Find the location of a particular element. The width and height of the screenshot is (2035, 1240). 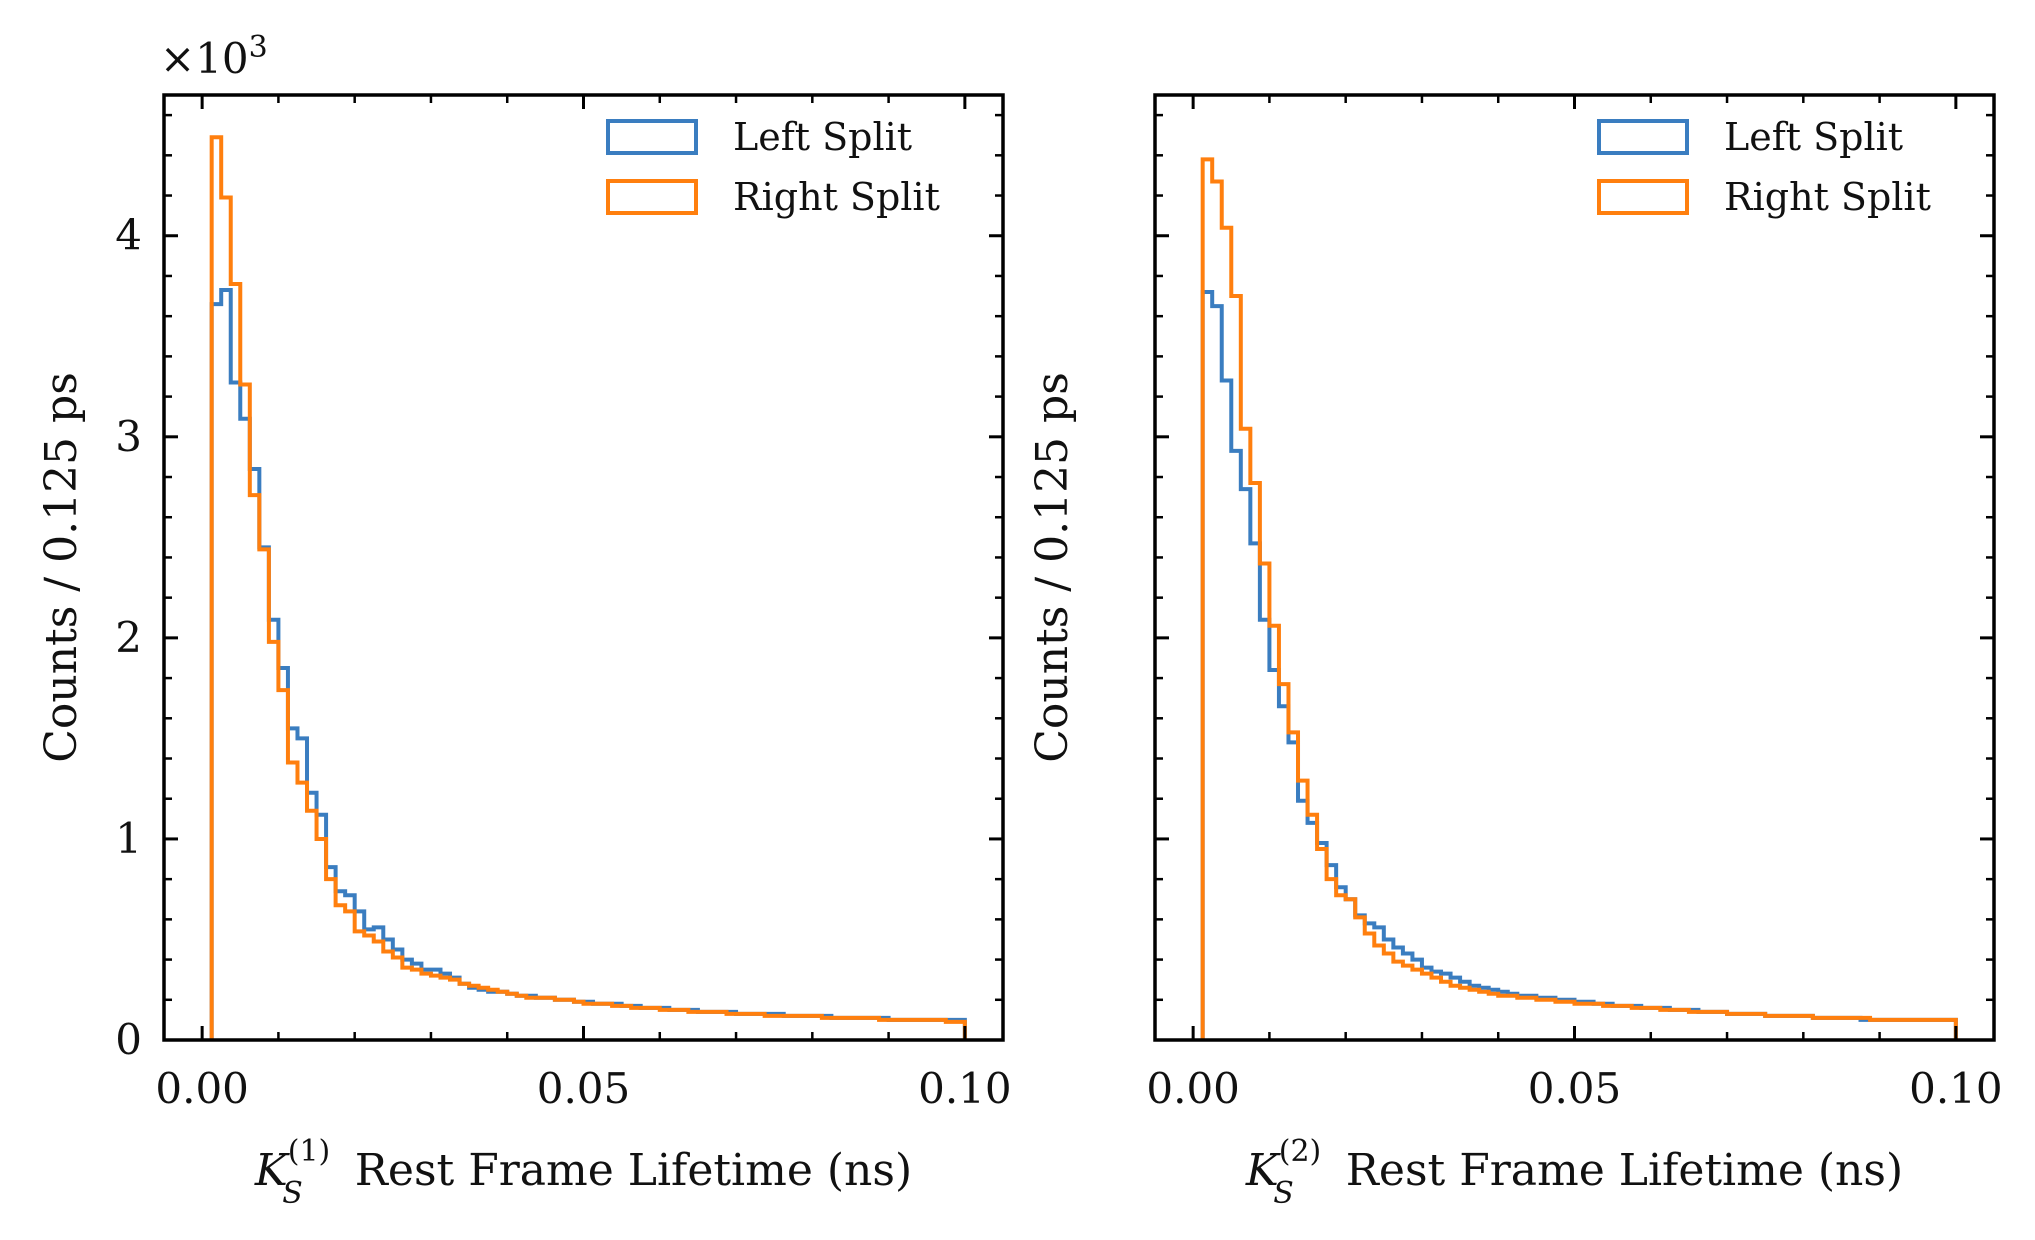

y-tick-label: 0 is located at coordinates (128, 1039).